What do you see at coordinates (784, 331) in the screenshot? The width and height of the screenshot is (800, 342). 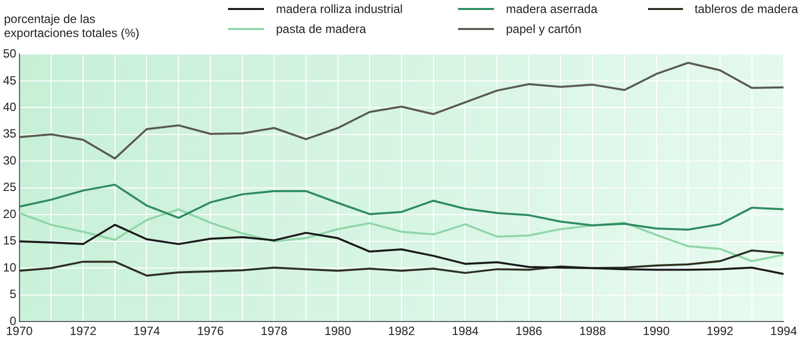 I see `x-tick-label: 1994` at bounding box center [784, 331].